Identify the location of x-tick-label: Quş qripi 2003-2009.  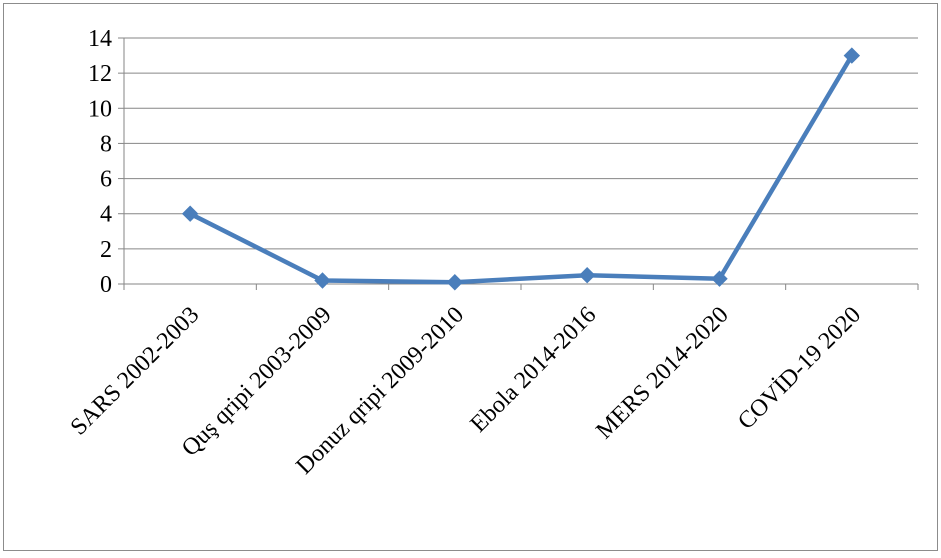
(257, 382).